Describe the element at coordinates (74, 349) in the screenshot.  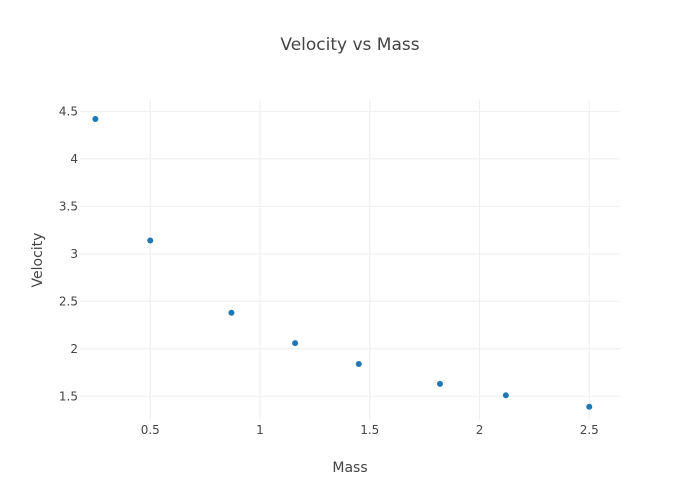
I see `y-tick-label: 2` at that location.